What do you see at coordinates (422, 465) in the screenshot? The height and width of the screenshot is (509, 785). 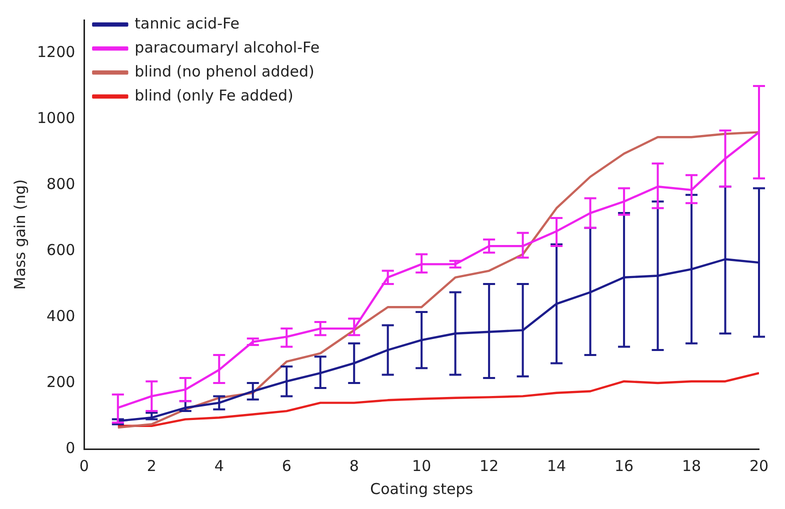 I see `x-tick-label: 10` at bounding box center [422, 465].